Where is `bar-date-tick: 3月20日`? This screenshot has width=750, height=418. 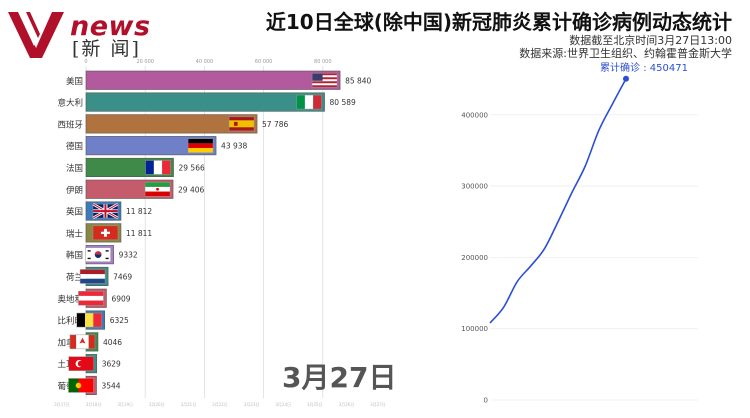 bar-date-tick: 3月20日 is located at coordinates (157, 404).